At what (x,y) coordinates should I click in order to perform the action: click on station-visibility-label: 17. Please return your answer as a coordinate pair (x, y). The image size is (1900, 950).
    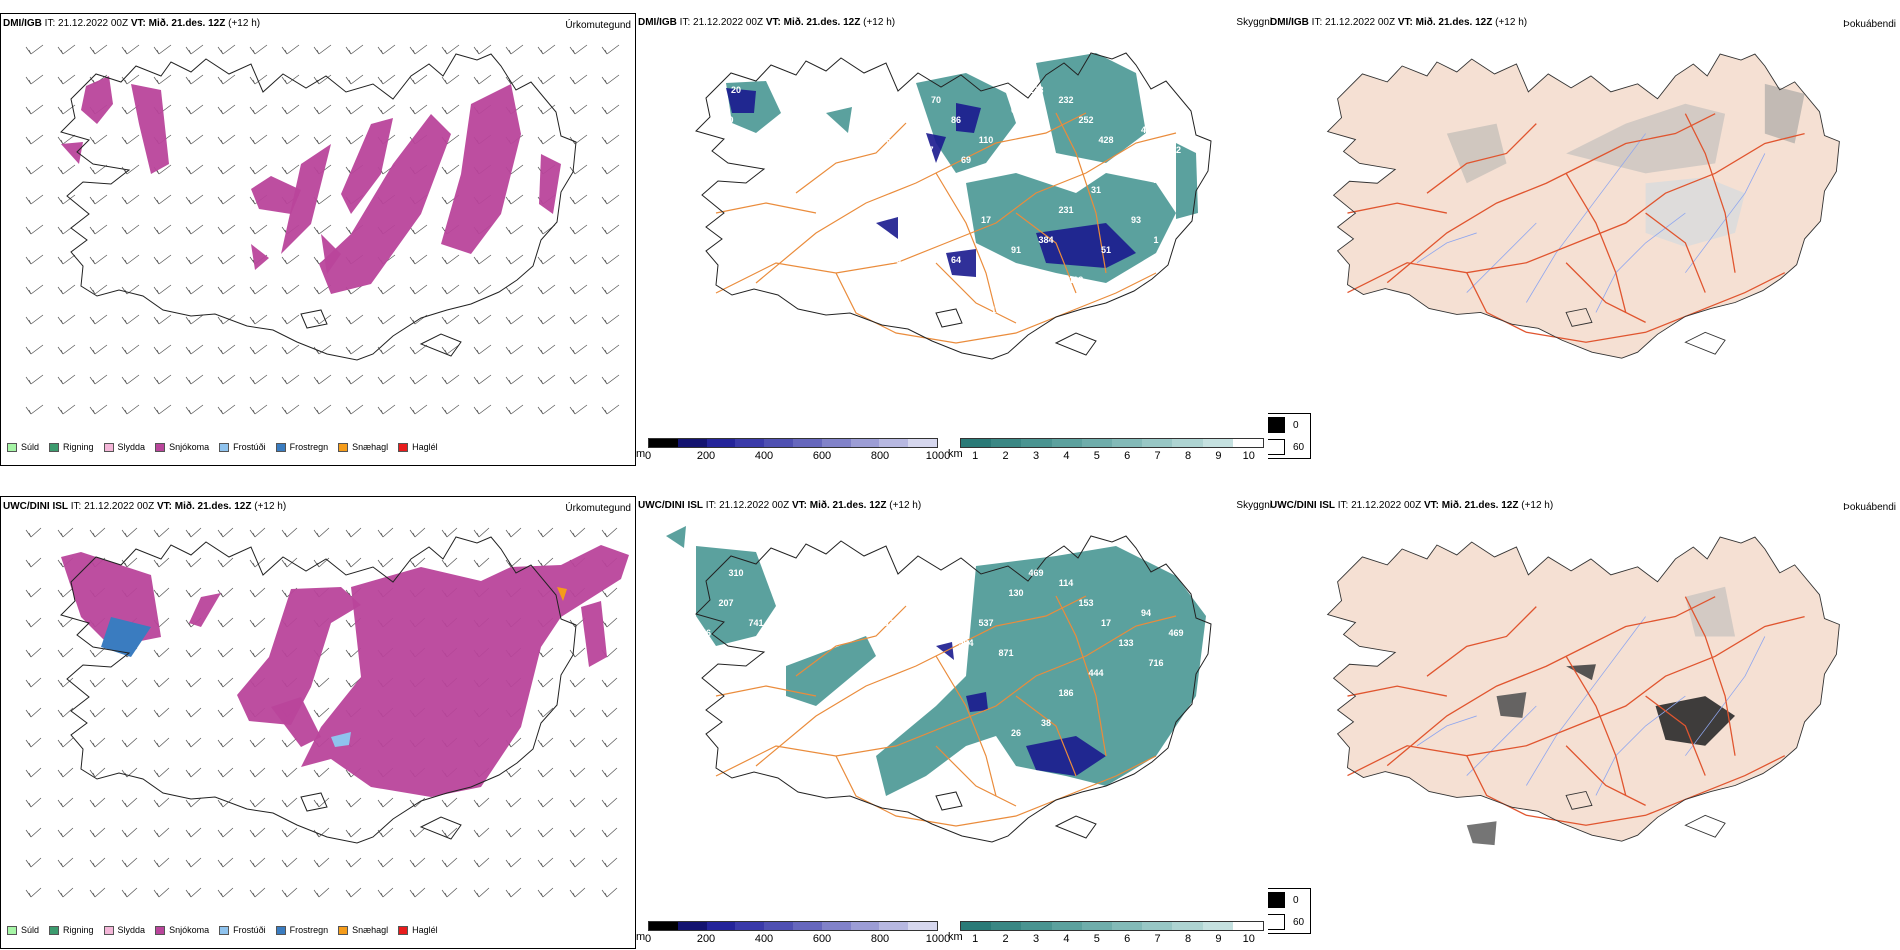
    Looking at the image, I should click on (986, 220).